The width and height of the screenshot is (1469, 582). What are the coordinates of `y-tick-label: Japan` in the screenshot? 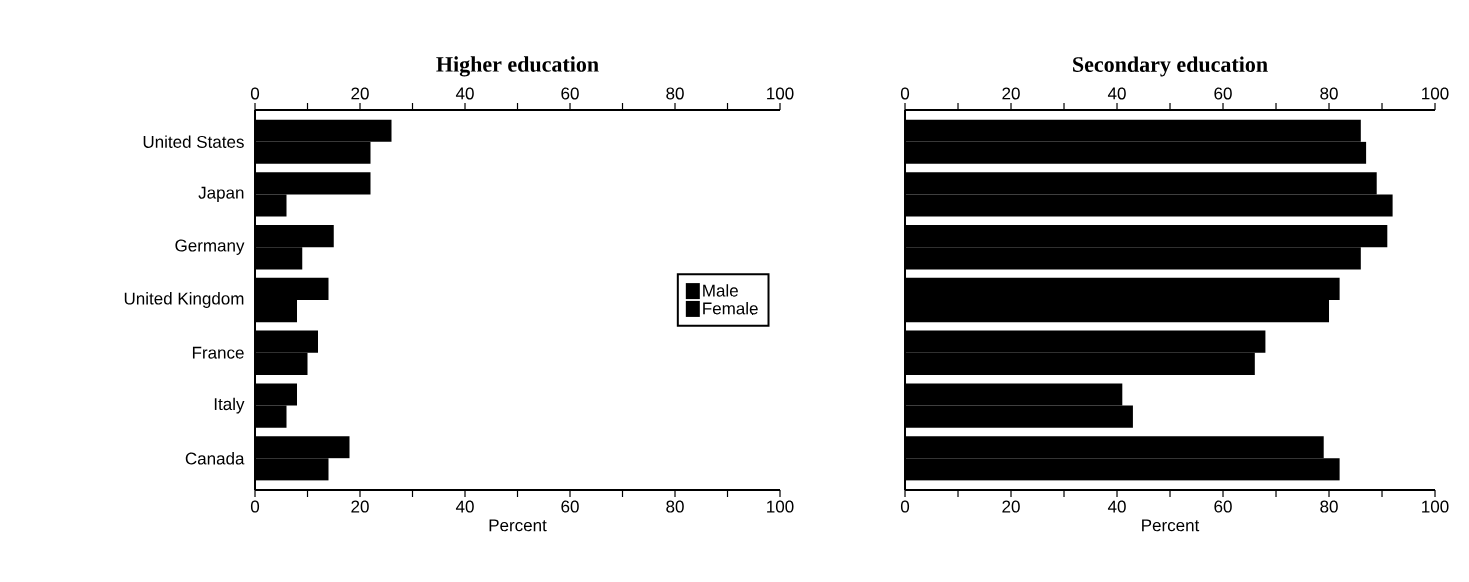 It's located at (221, 194).